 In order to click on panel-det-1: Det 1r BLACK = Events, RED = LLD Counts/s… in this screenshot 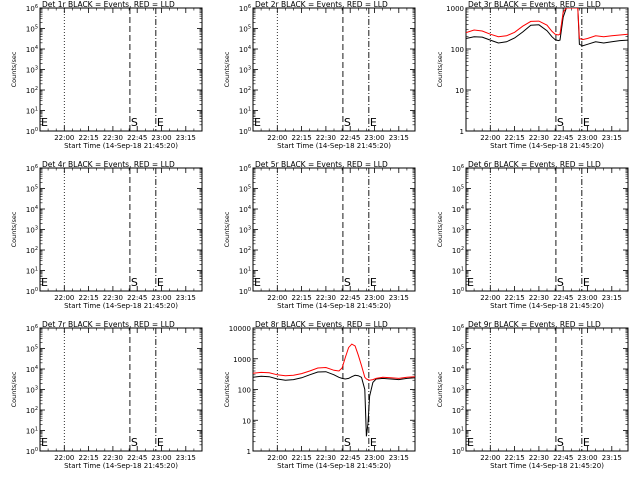, I will do `click(106, 75)`.